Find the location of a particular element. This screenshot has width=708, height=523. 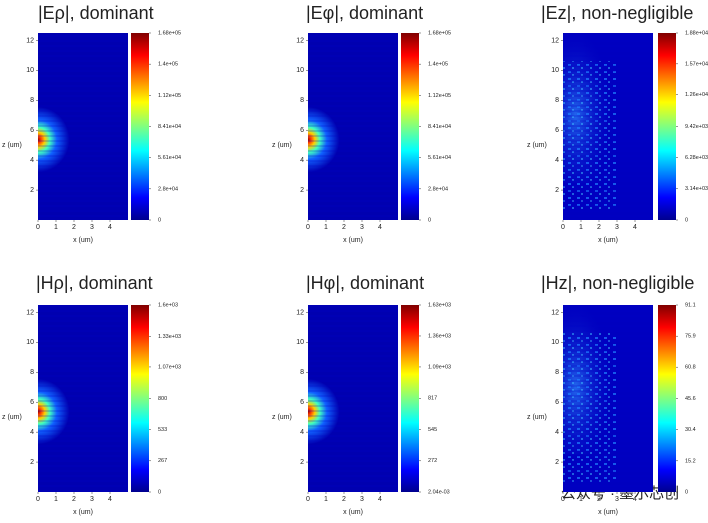

panel-title: |Hφ|, dominant is located at coordinates (365, 283).